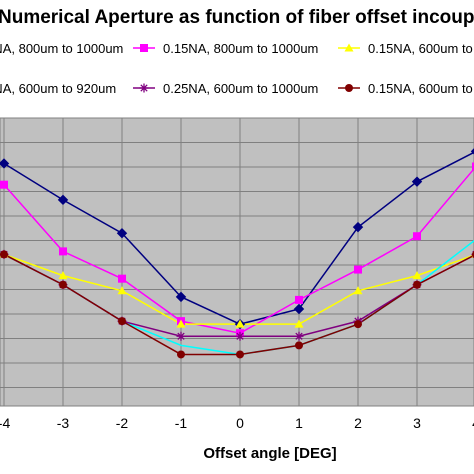 Image resolution: width=474 pixels, height=474 pixels. What do you see at coordinates (358, 423) in the screenshot?
I see `x-tick-label: 2` at bounding box center [358, 423].